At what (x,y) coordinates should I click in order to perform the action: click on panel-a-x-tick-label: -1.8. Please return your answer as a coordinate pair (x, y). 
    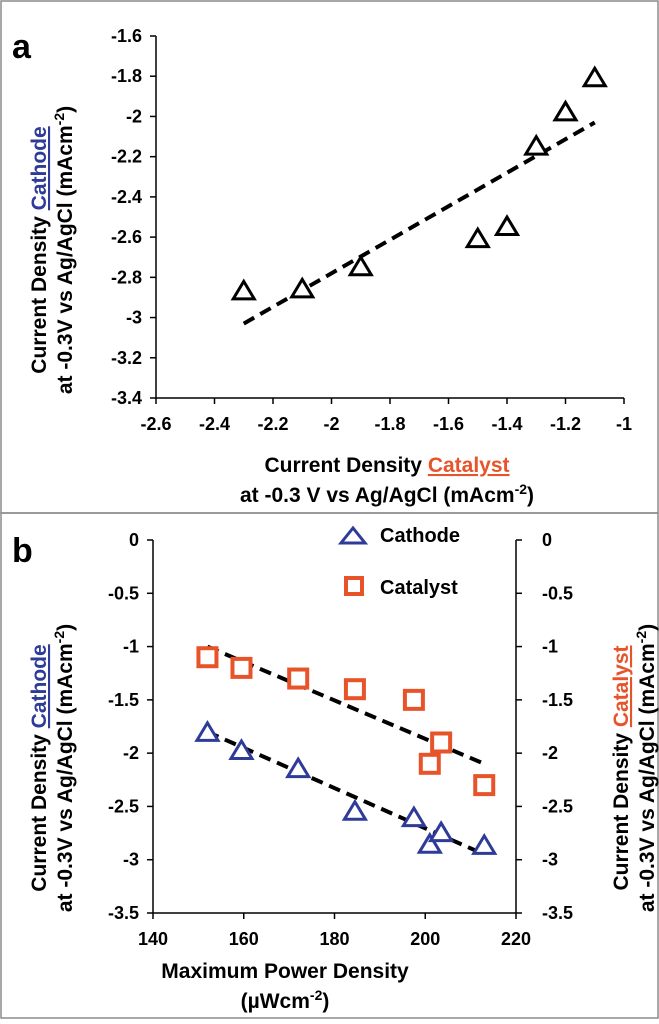
    Looking at the image, I should click on (389, 424).